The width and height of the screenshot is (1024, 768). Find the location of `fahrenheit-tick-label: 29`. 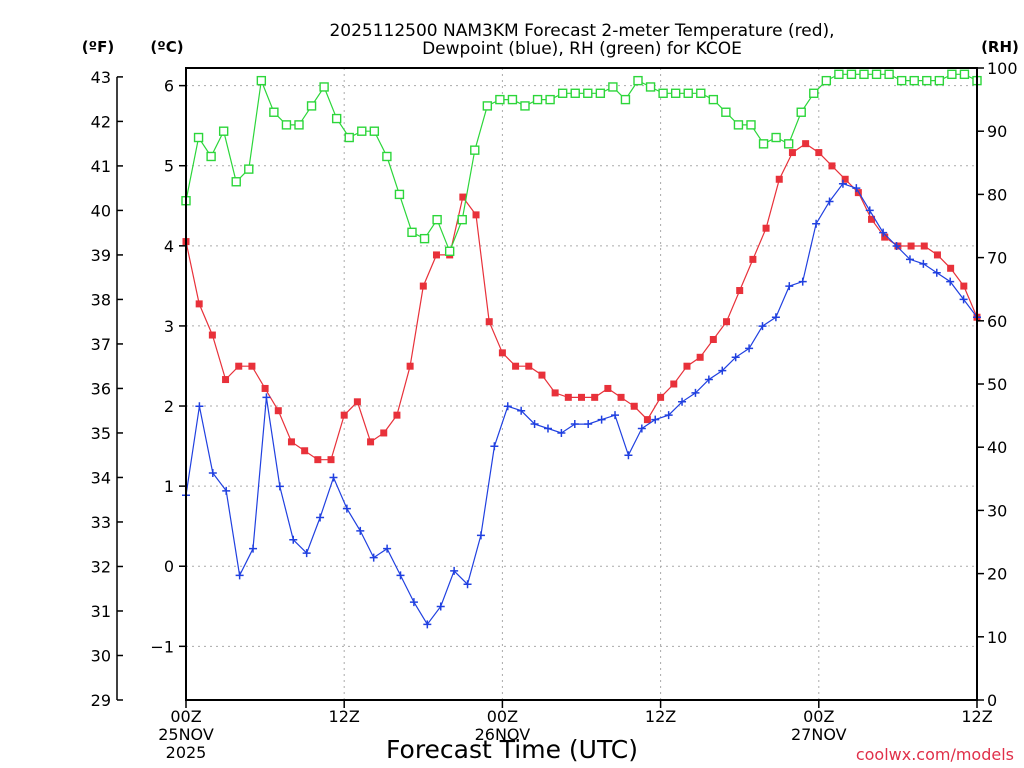

fahrenheit-tick-label: 29 is located at coordinates (101, 700).